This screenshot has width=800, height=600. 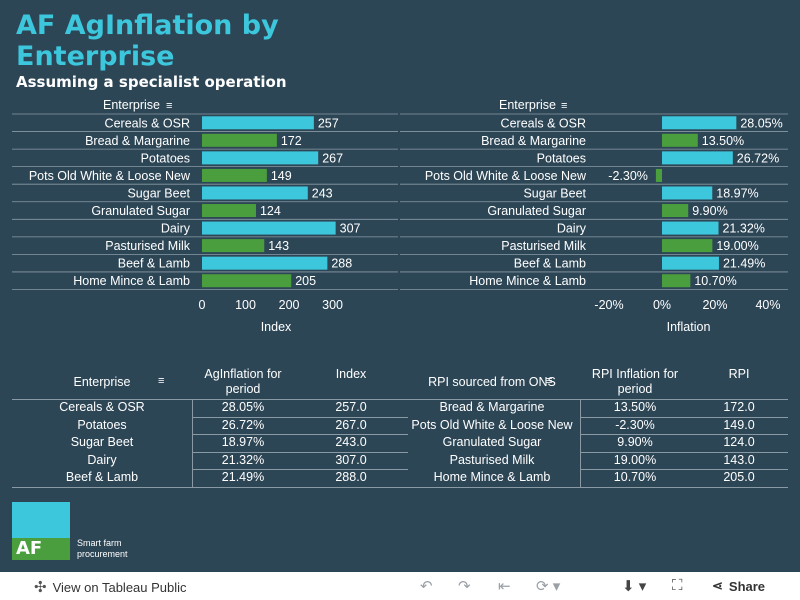 I want to click on view-on-tableau-link: ✣ View on Tableau Public, so click(x=110, y=587).